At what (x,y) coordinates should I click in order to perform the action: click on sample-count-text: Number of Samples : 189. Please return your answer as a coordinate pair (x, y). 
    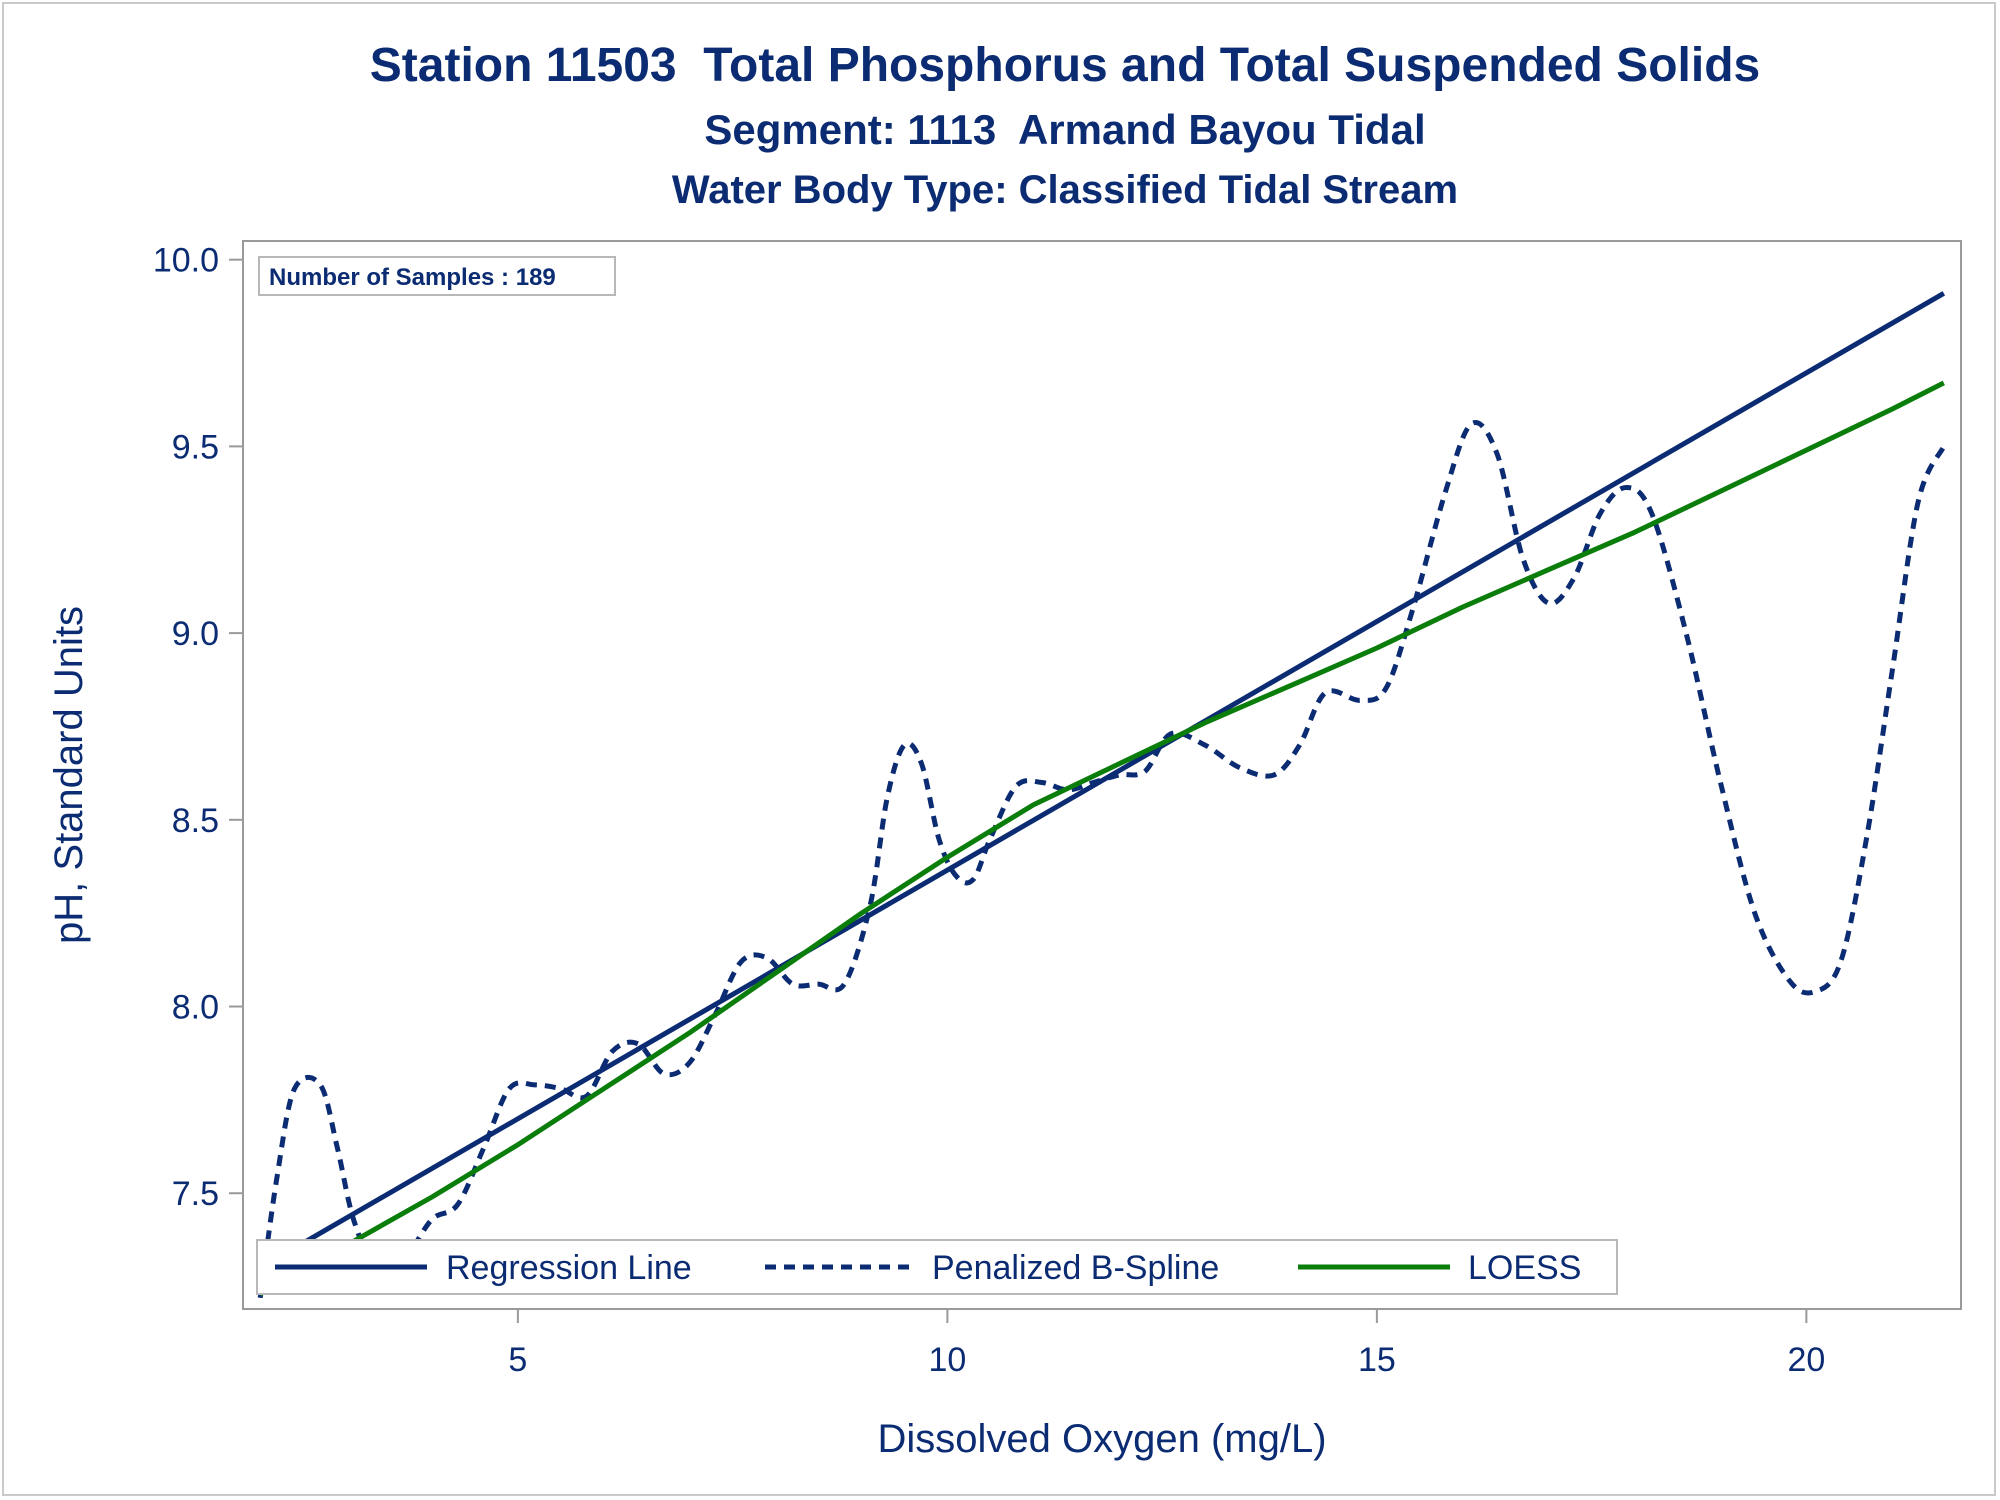
    Looking at the image, I should click on (412, 277).